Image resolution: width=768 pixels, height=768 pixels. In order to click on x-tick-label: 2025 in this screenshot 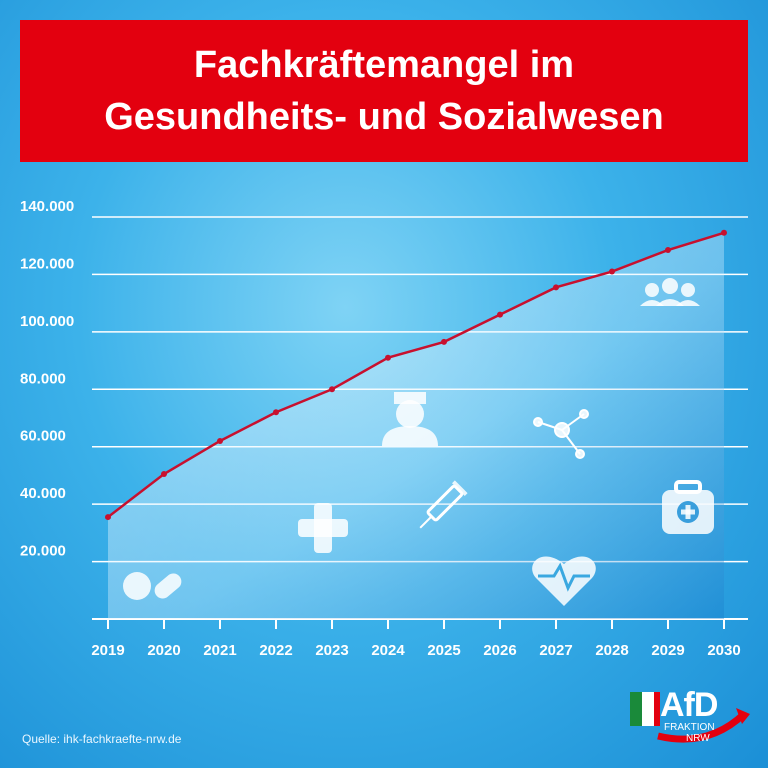, I will do `click(443, 650)`.